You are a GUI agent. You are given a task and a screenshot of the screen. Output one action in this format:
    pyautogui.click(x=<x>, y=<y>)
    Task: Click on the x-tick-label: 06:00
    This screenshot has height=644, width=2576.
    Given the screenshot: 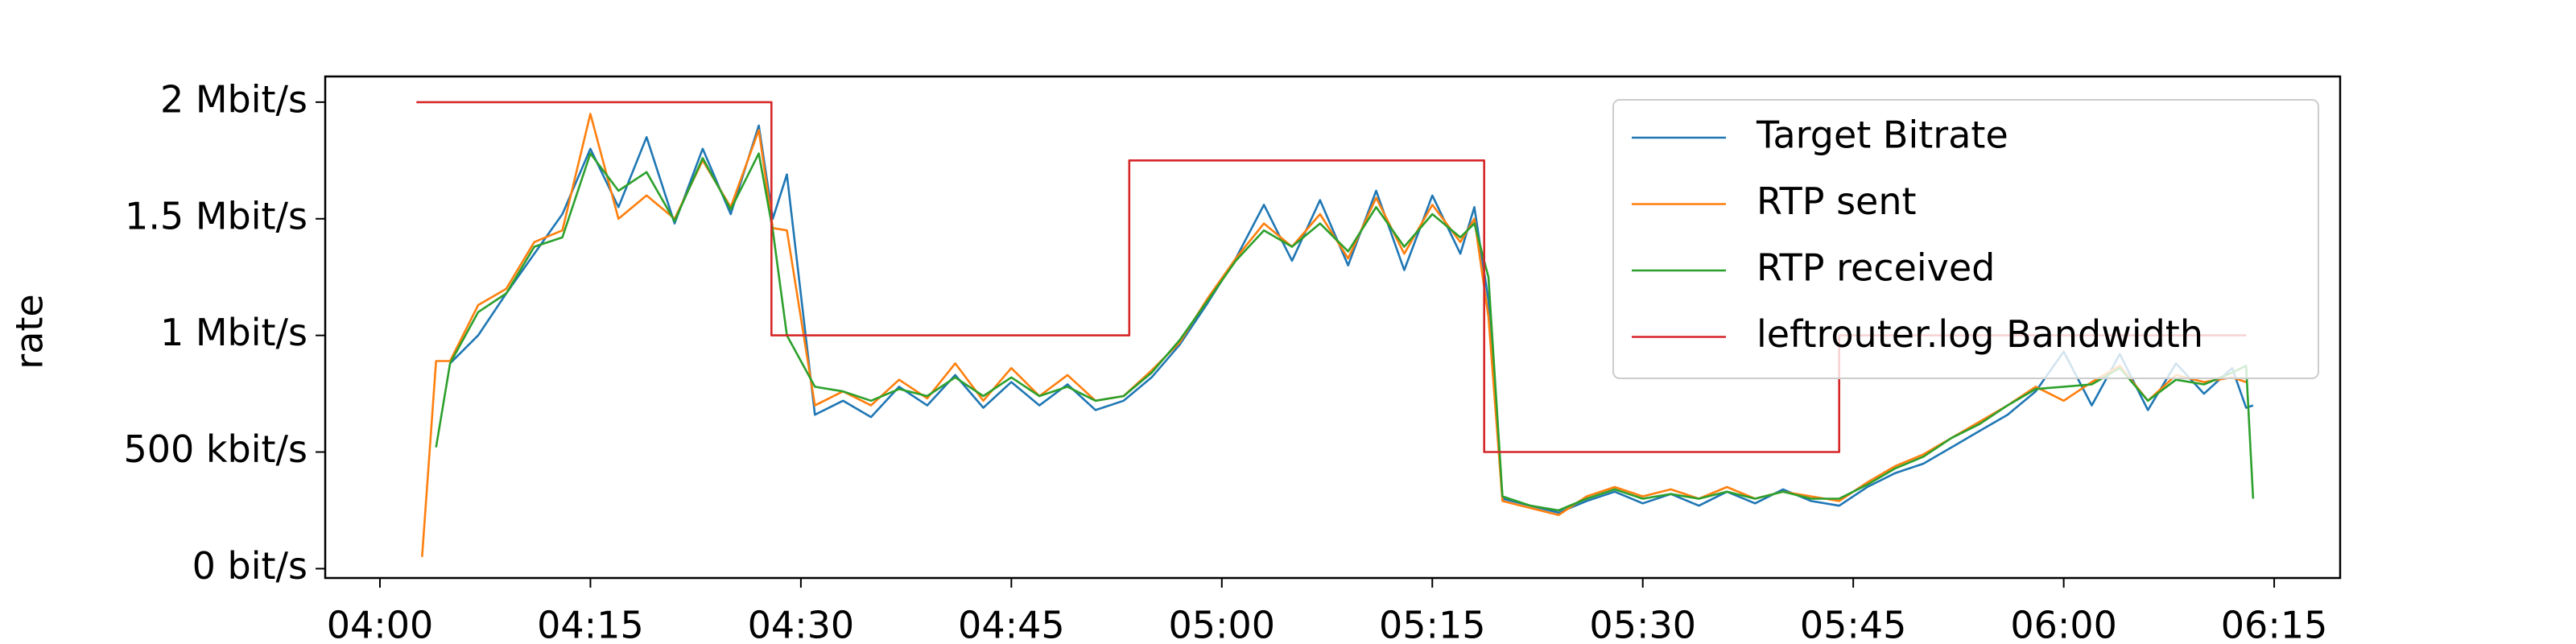 What is the action you would take?
    pyautogui.click(x=2063, y=624)
    